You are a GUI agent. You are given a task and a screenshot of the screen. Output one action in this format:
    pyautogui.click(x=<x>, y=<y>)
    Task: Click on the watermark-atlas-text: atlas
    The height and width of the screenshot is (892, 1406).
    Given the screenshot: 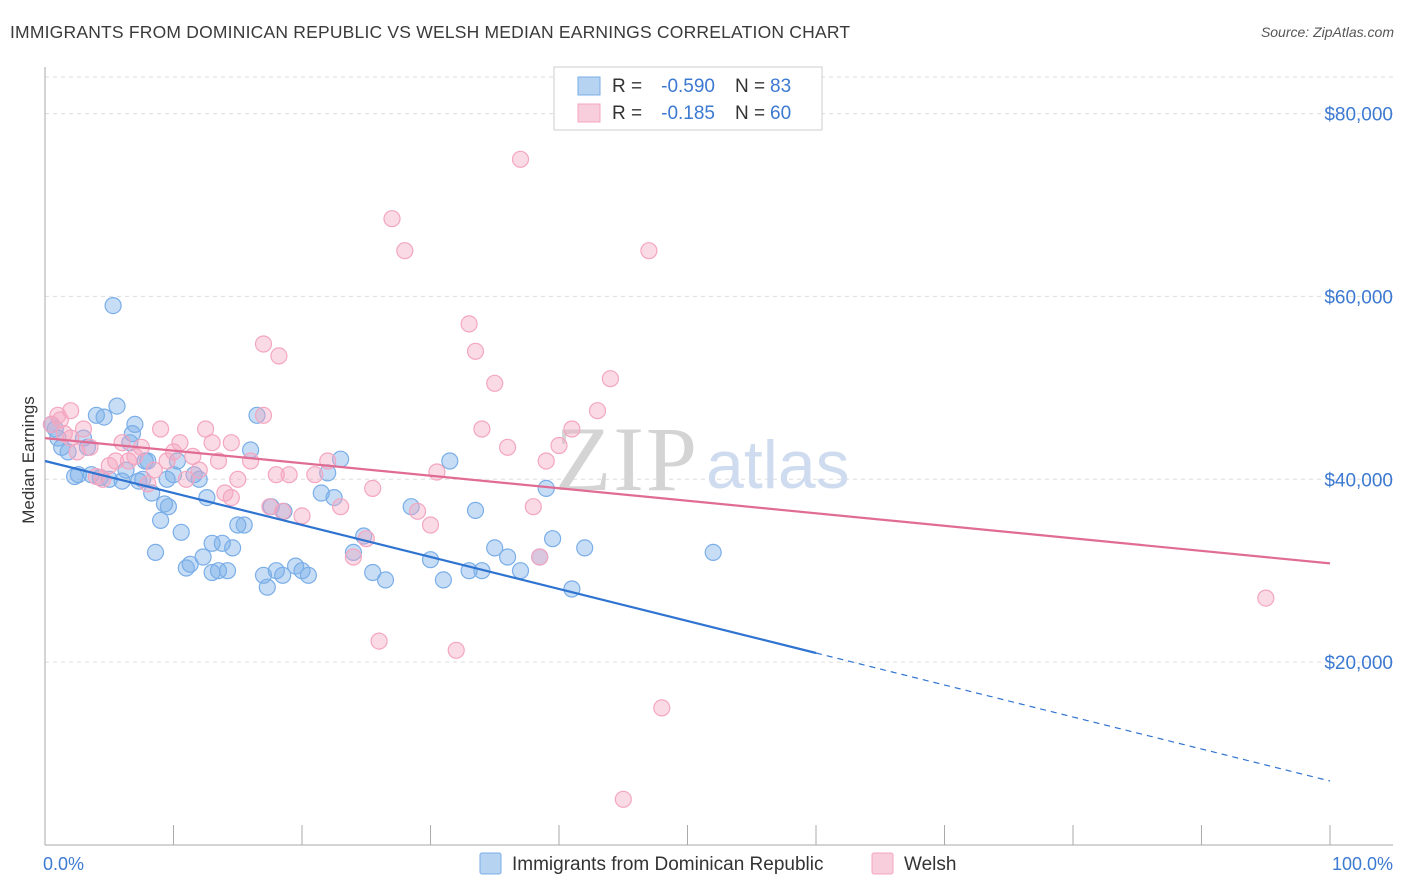 What is the action you would take?
    pyautogui.click(x=778, y=465)
    